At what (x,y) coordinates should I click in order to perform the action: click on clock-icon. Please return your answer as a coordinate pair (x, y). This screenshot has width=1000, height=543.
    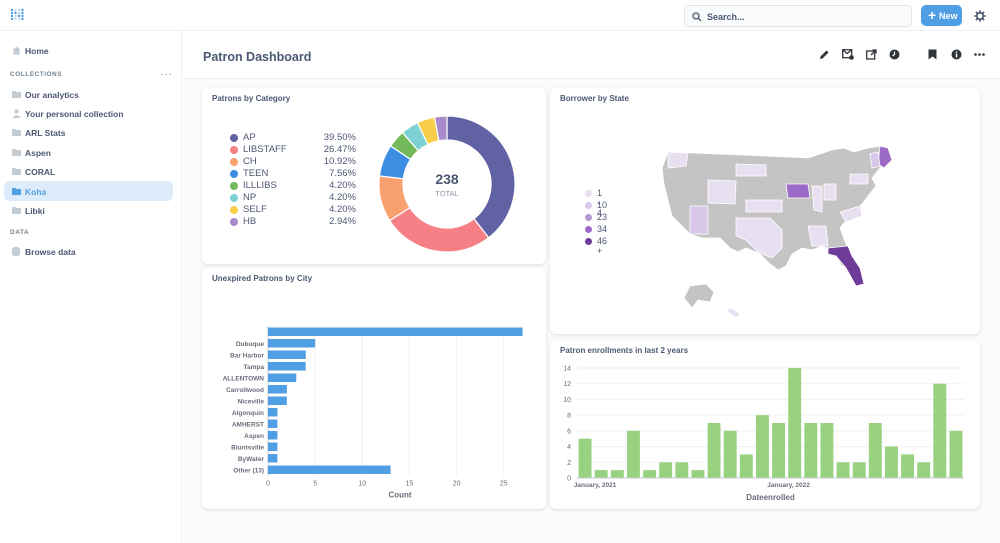
    Looking at the image, I should click on (894, 54).